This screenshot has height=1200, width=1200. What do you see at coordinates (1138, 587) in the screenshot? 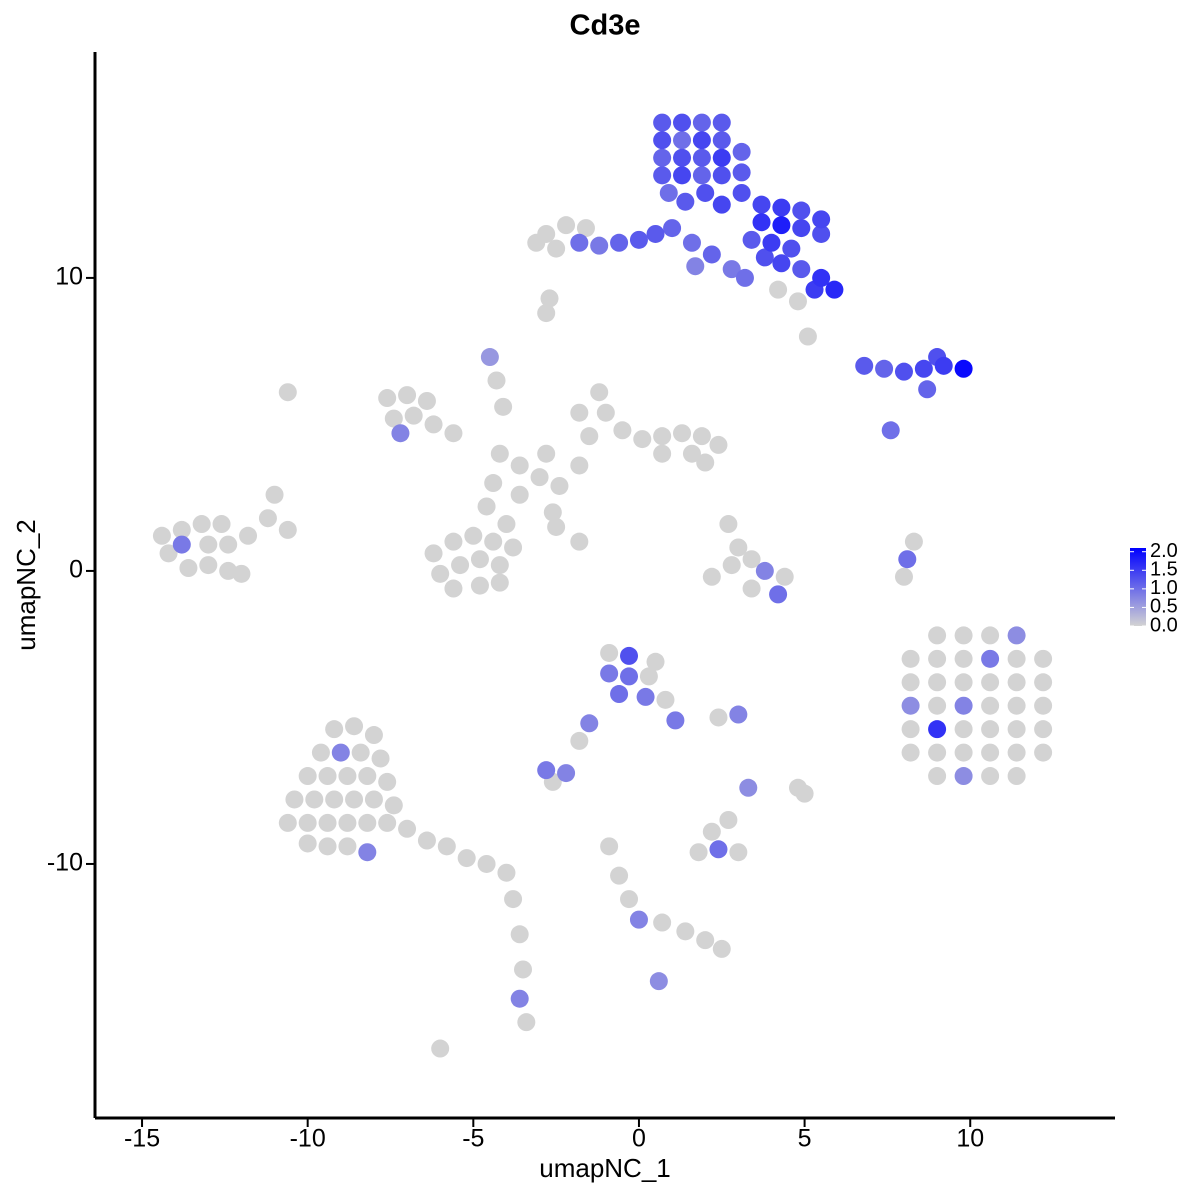
I see `colorbar` at bounding box center [1138, 587].